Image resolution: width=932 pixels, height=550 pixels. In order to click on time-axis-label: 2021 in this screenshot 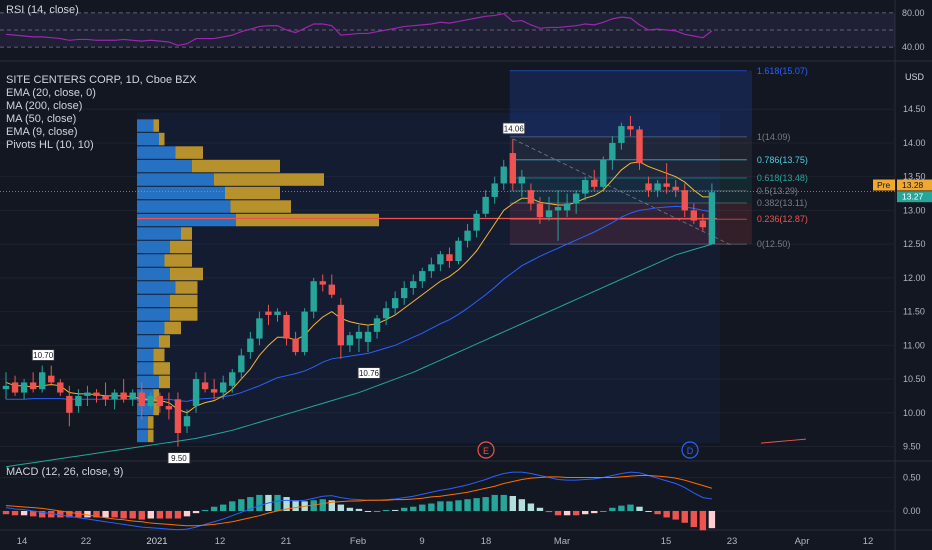, I will do `click(156, 541)`.